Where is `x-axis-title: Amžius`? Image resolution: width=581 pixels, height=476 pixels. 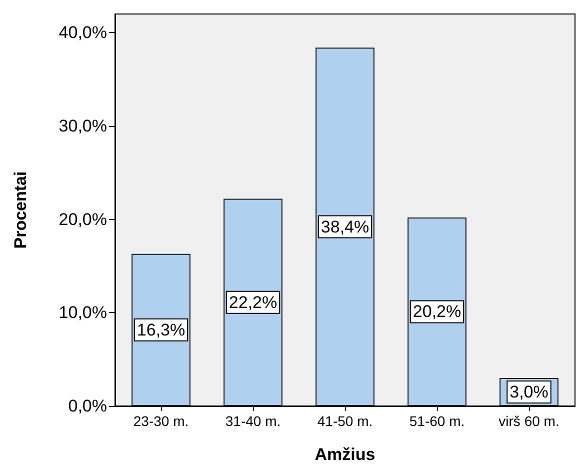 x-axis-title: Amžius is located at coordinates (345, 454).